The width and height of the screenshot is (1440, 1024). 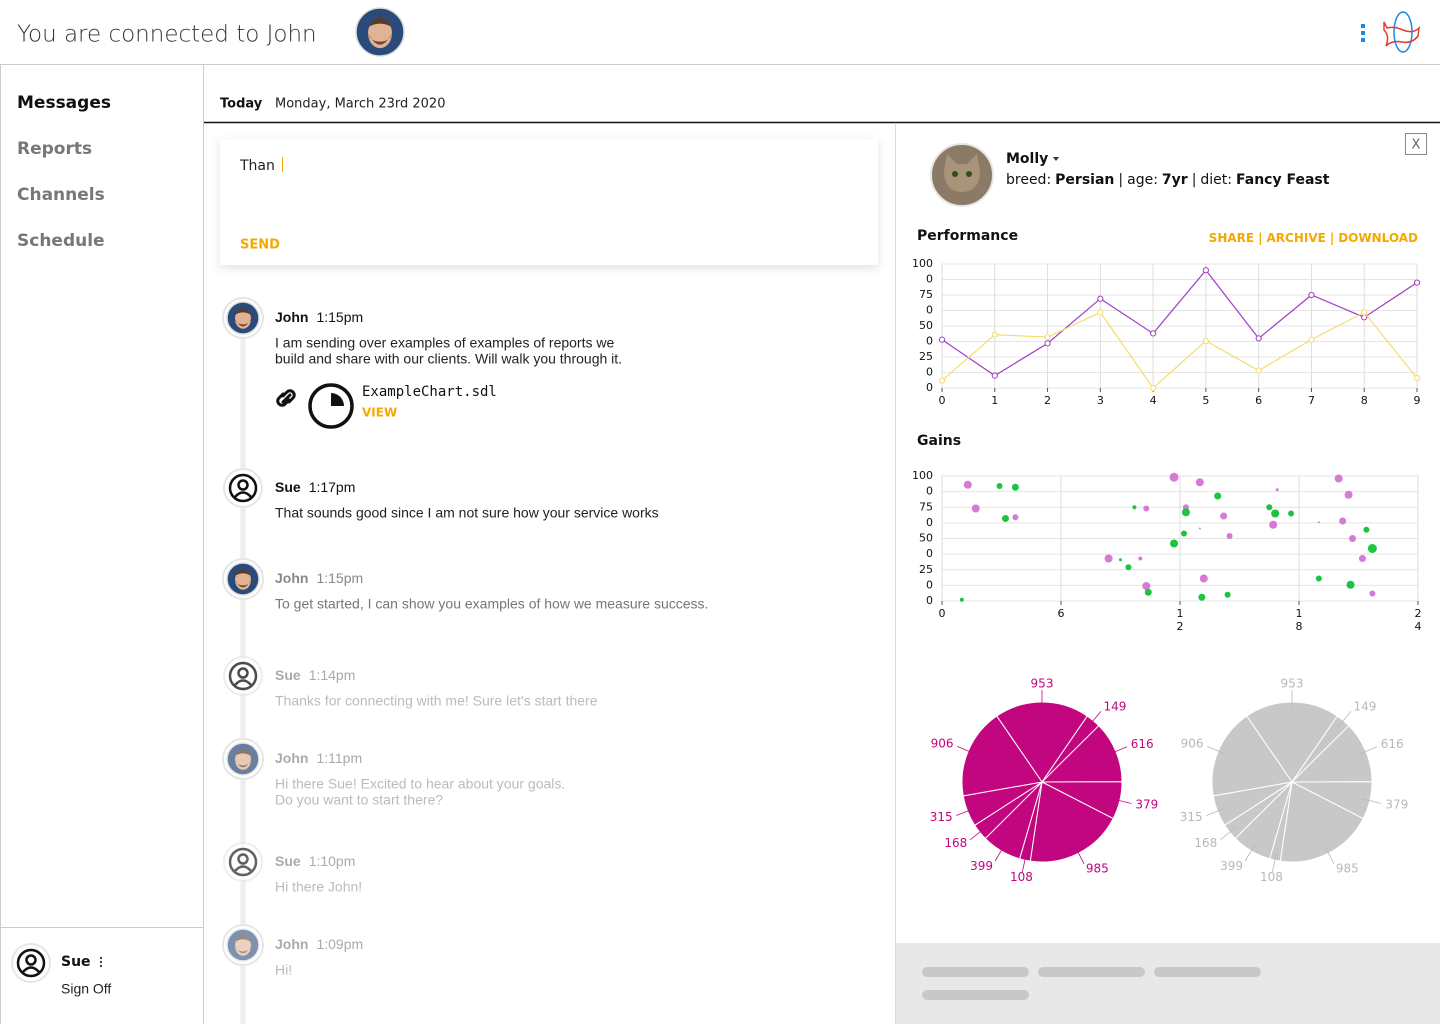 What do you see at coordinates (1191, 817) in the screenshot?
I see `pie-label: 315` at bounding box center [1191, 817].